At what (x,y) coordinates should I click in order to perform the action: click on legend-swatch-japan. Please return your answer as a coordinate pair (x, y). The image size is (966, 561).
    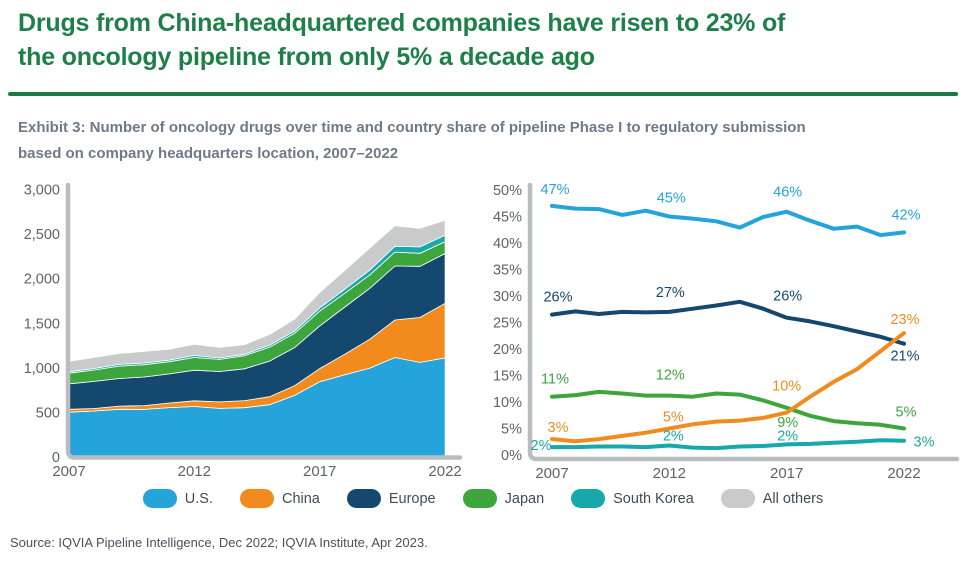
    Looking at the image, I should click on (479, 498).